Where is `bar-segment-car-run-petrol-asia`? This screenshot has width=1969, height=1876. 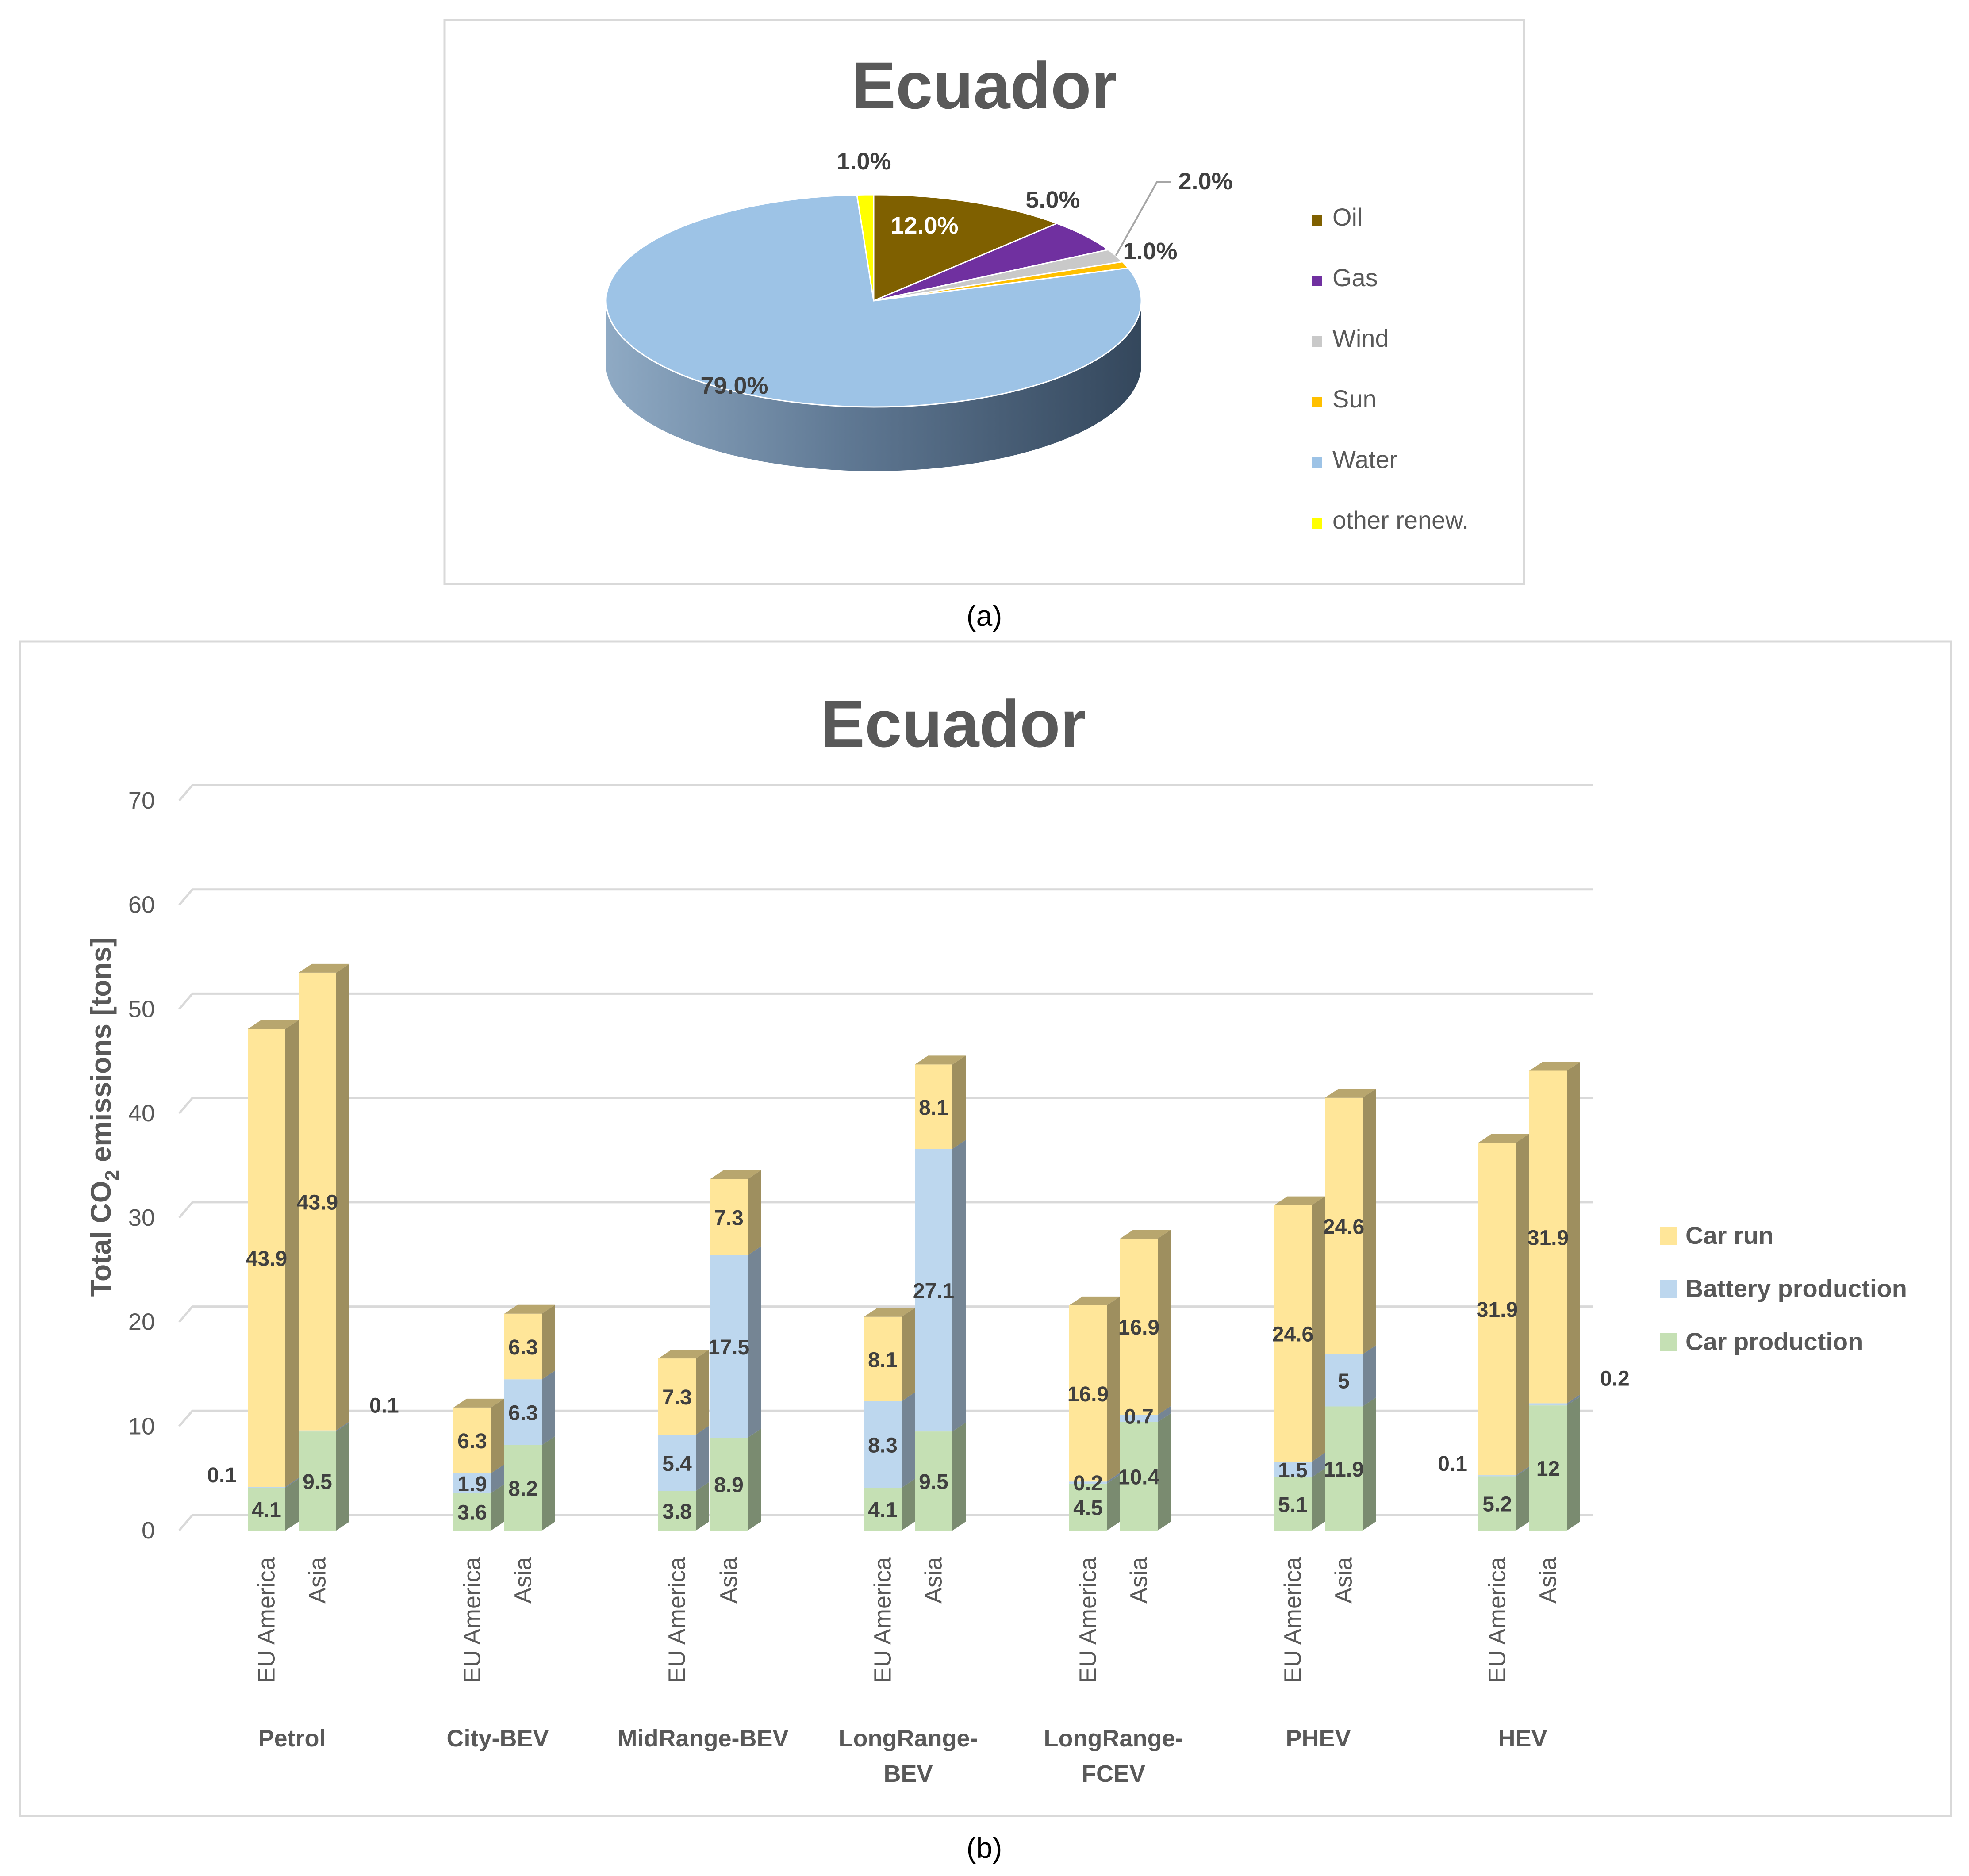 bar-segment-car-run-petrol-asia is located at coordinates (317, 1201).